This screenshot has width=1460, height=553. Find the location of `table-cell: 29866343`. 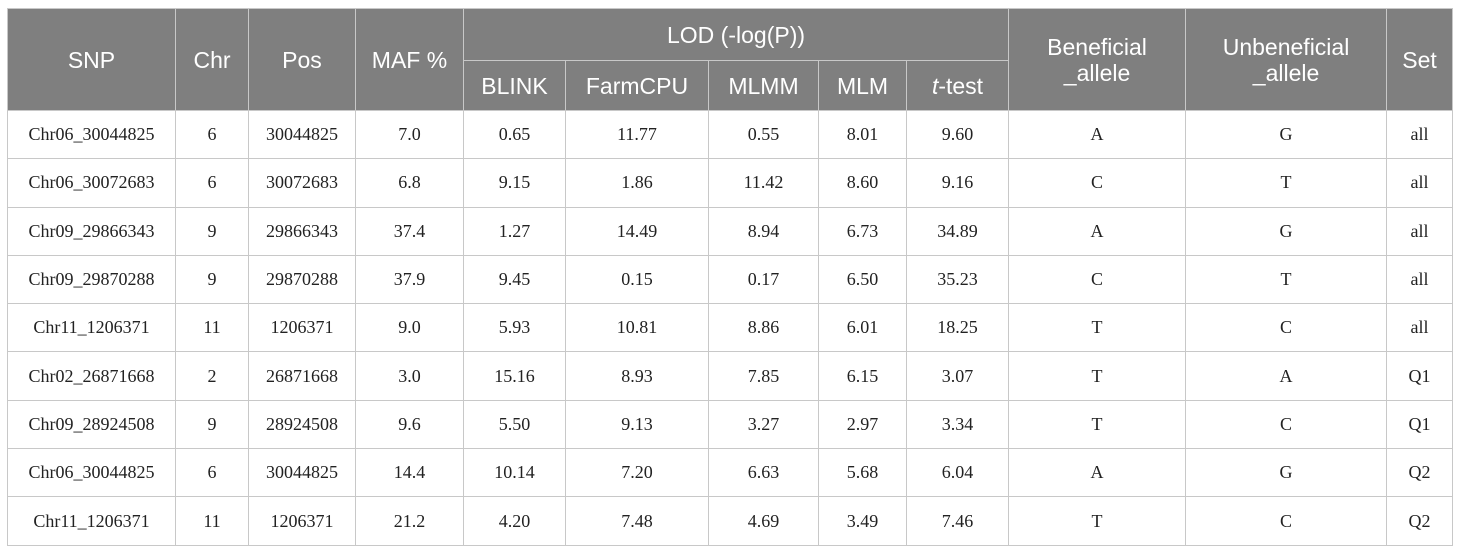

table-cell: 29866343 is located at coordinates (302, 231).